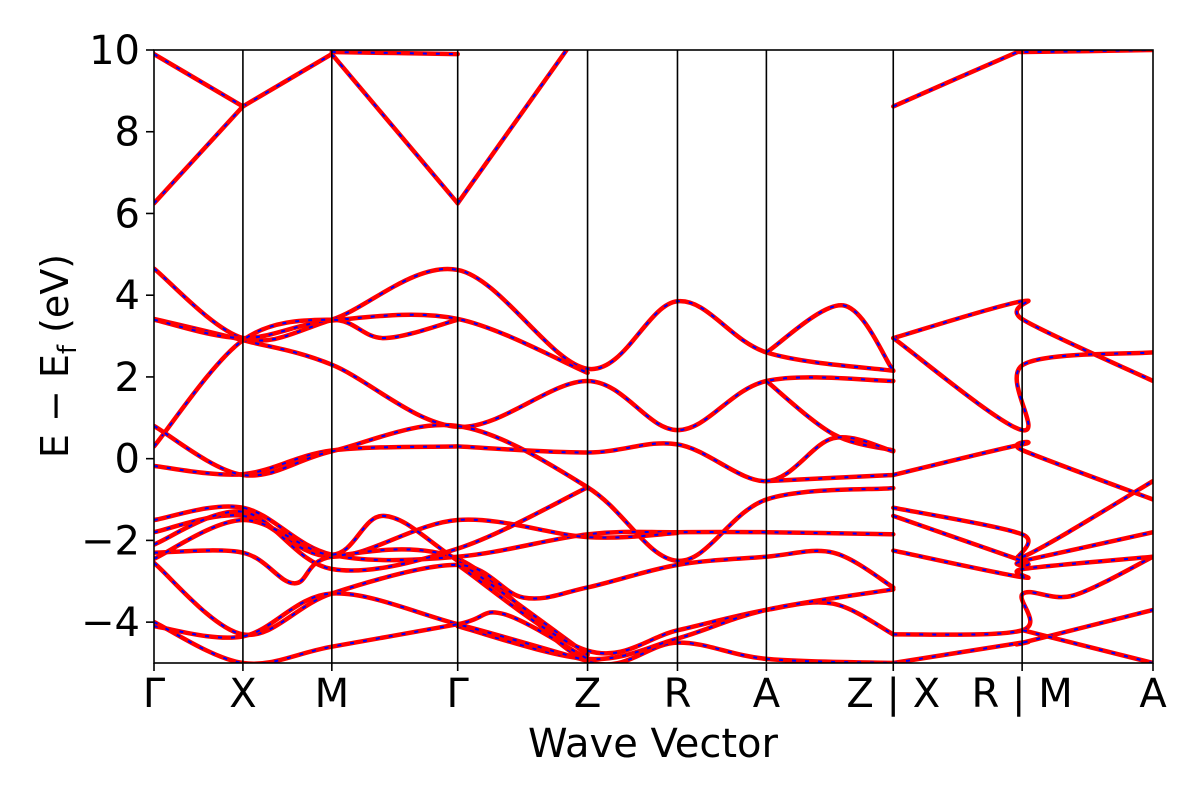 This screenshot has width=1200, height=804. I want to click on x-tick-label-4: Z, so click(587, 694).